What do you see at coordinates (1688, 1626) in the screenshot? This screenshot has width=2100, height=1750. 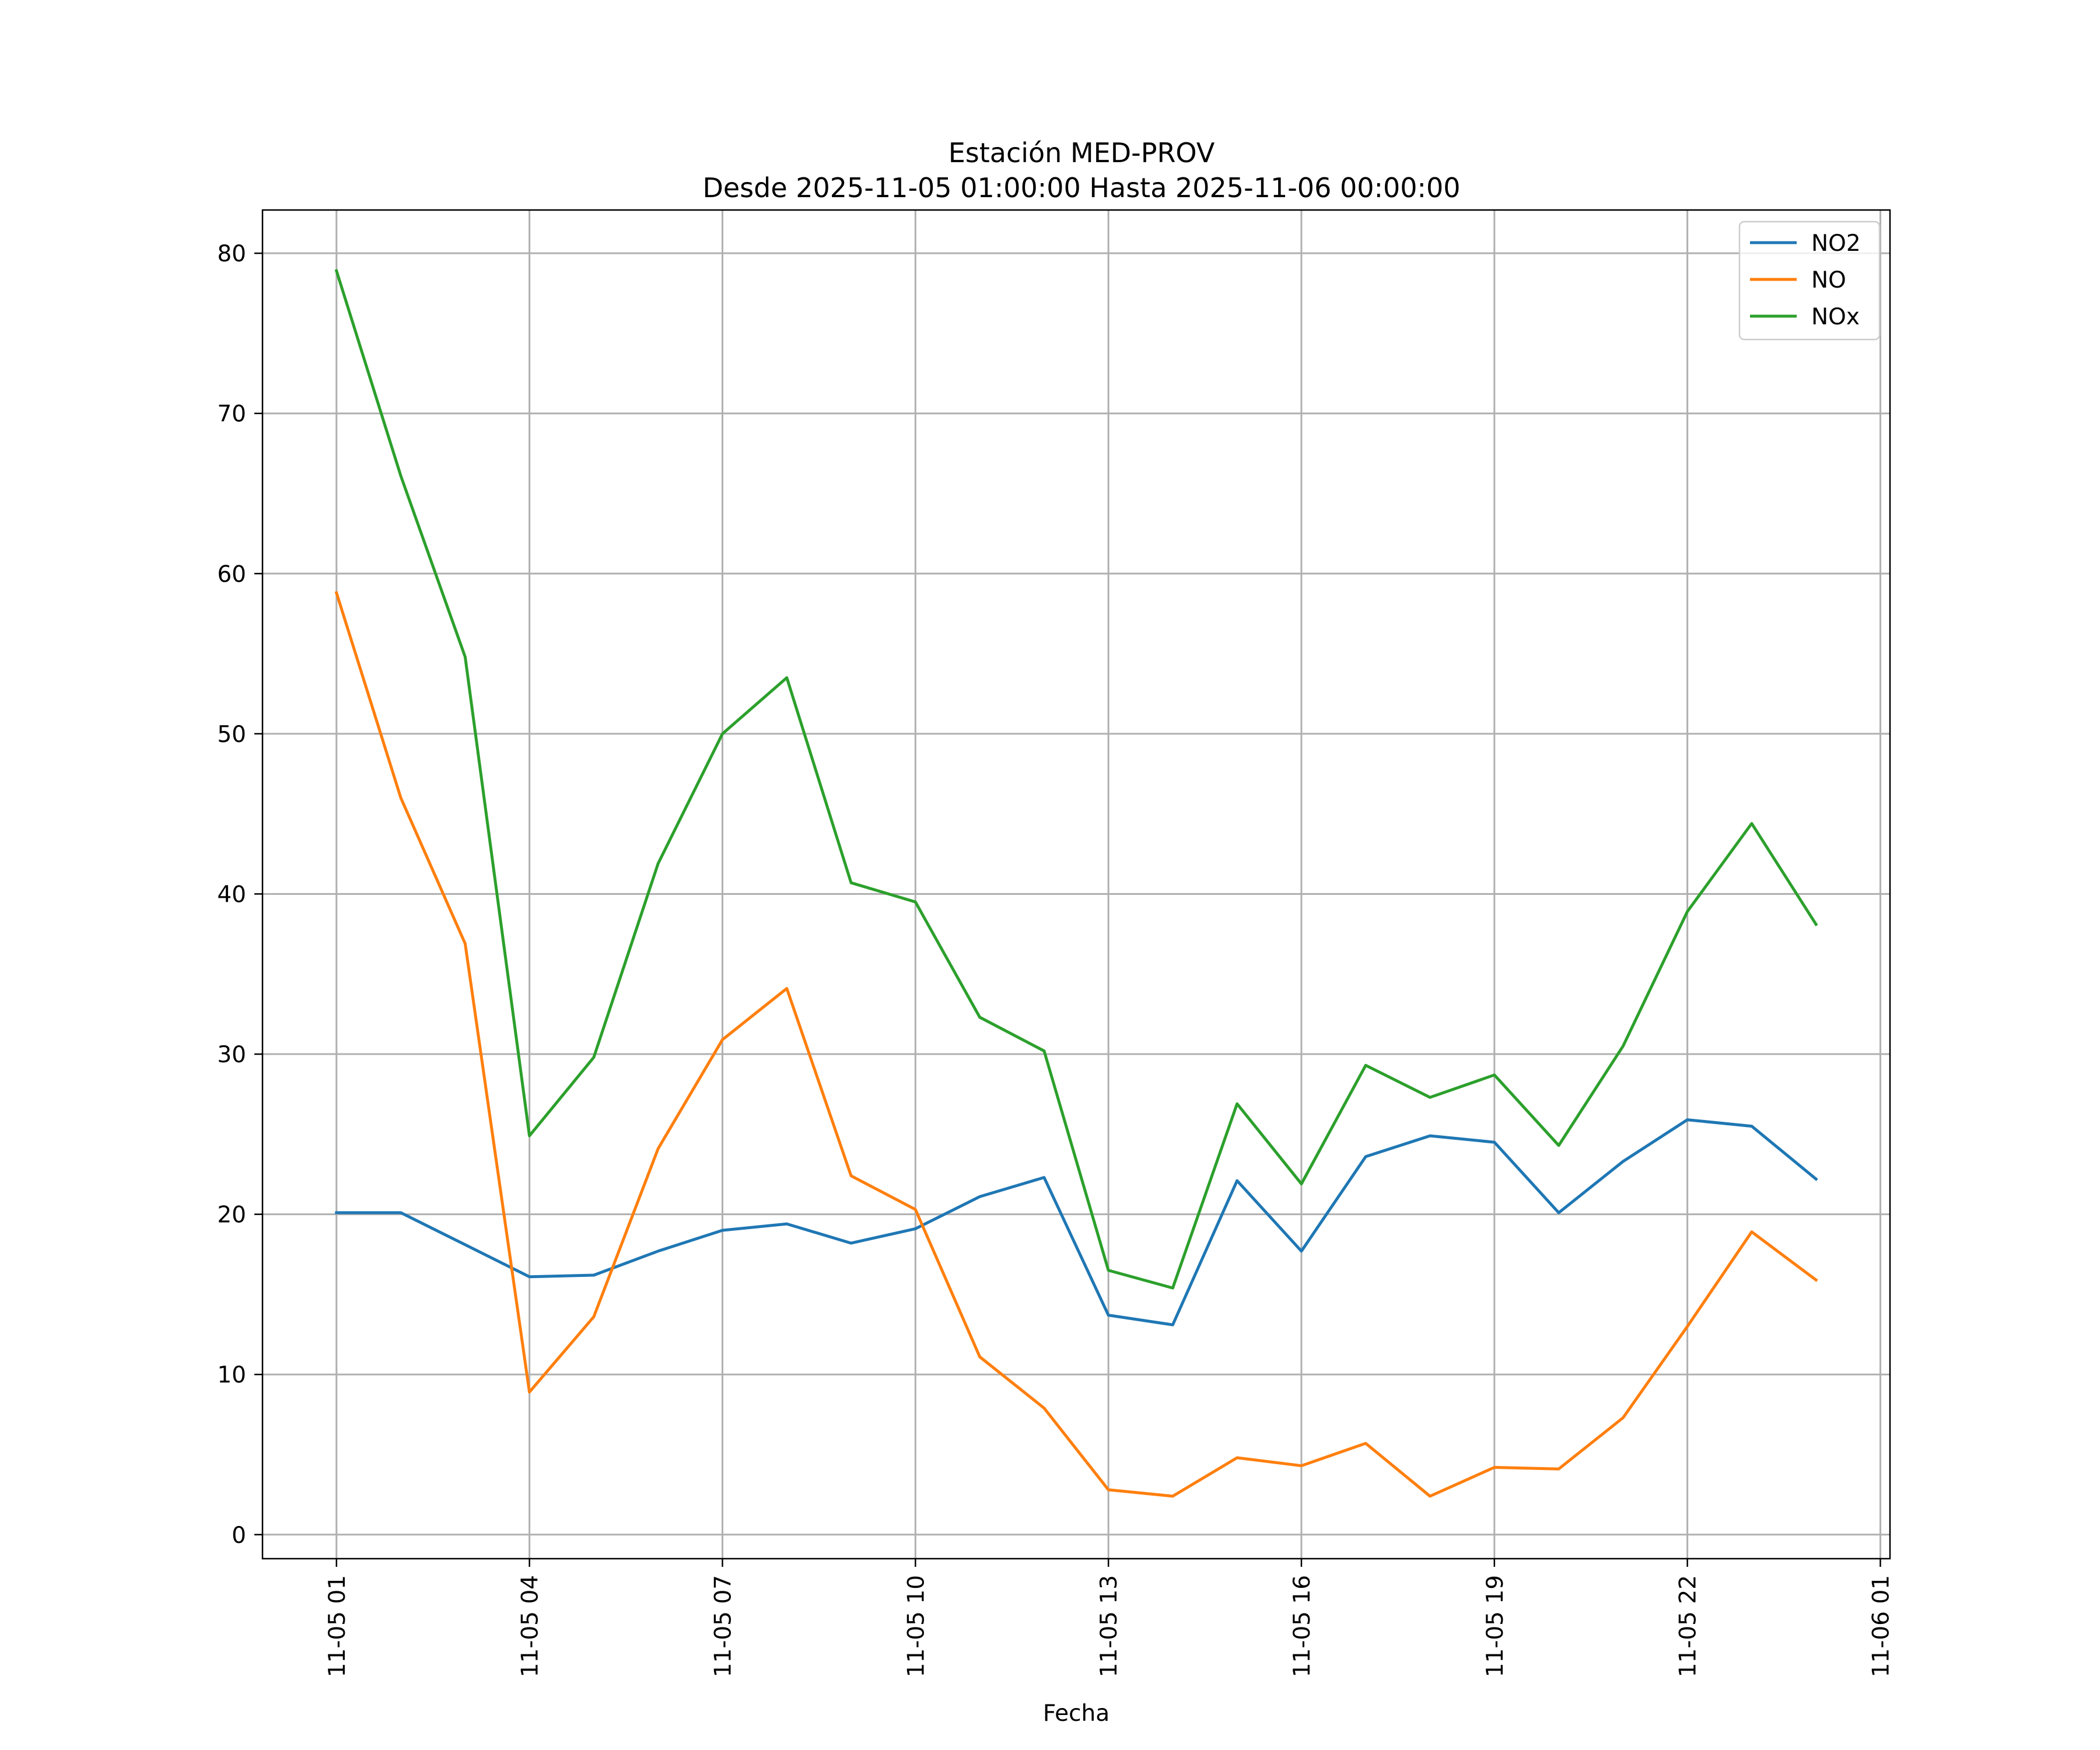 I see `x-tick-label: 11-05 22` at bounding box center [1688, 1626].